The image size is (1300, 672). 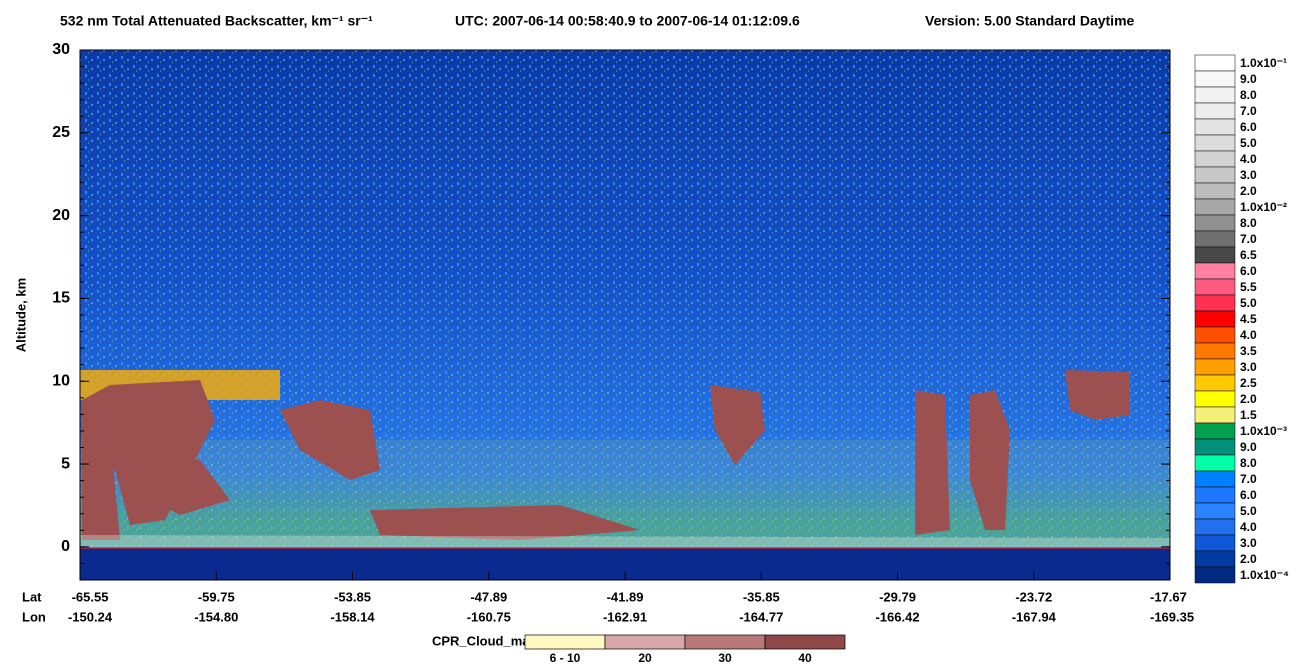 What do you see at coordinates (20, 315) in the screenshot?
I see `y-axis-label: Altitude, km` at bounding box center [20, 315].